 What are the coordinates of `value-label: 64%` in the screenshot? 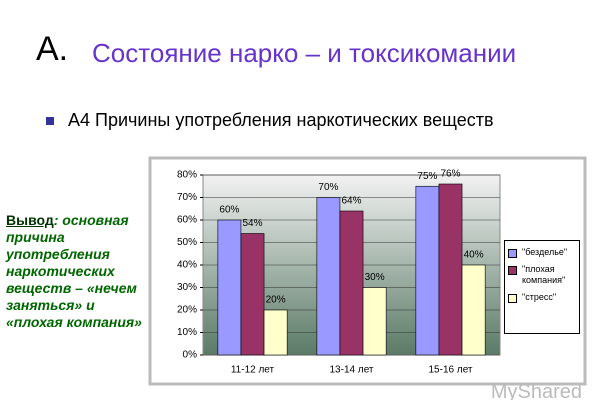 It's located at (351, 201).